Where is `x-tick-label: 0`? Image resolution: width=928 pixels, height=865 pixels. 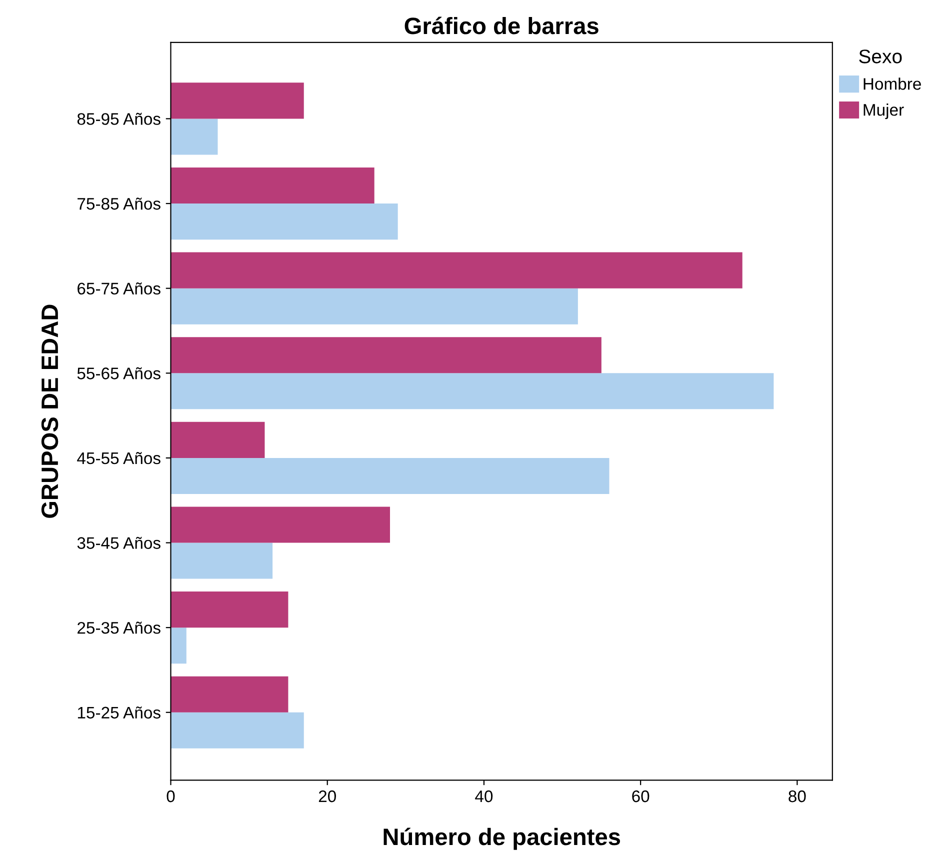
x-tick-label: 0 is located at coordinates (170, 796).